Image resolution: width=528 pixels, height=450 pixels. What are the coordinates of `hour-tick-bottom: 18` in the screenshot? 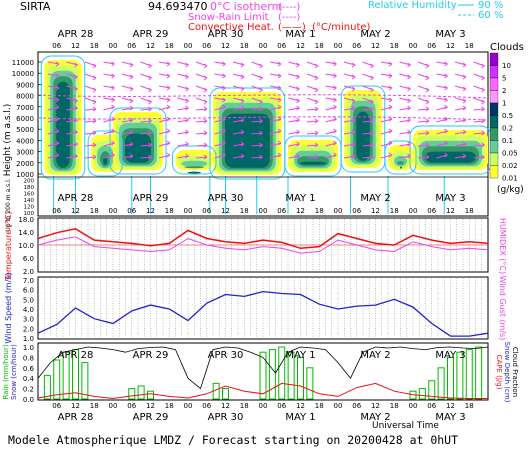 It's located at (94, 406).